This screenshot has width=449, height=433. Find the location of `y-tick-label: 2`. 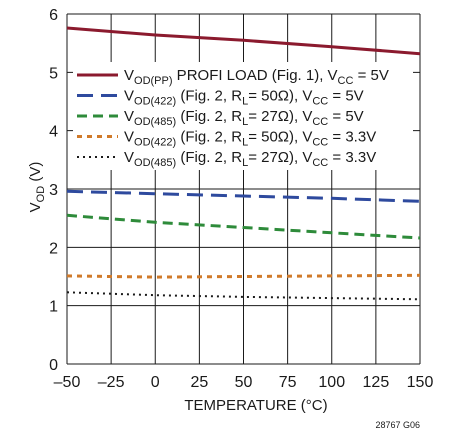

y-tick-label: 2 is located at coordinates (53, 248).